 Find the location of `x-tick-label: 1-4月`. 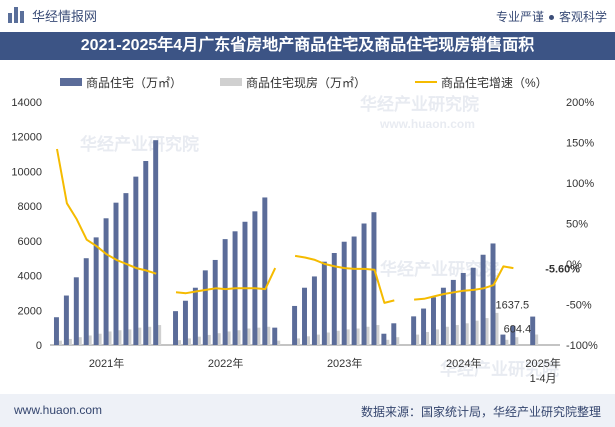

x-tick-label: 1-4月 is located at coordinates (543, 379).